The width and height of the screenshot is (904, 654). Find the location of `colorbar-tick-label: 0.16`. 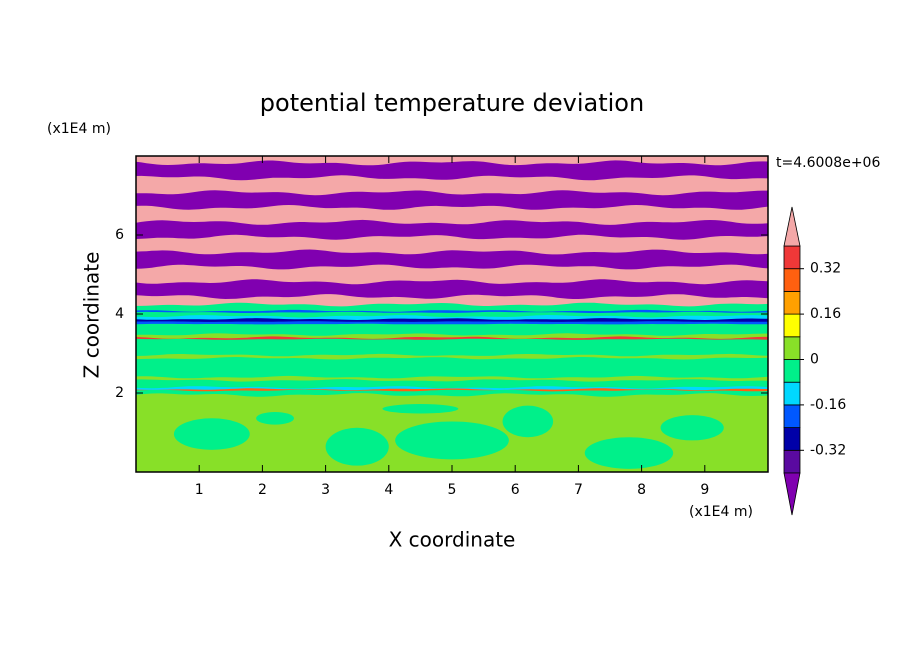

colorbar-tick-label: 0.16 is located at coordinates (825, 314).